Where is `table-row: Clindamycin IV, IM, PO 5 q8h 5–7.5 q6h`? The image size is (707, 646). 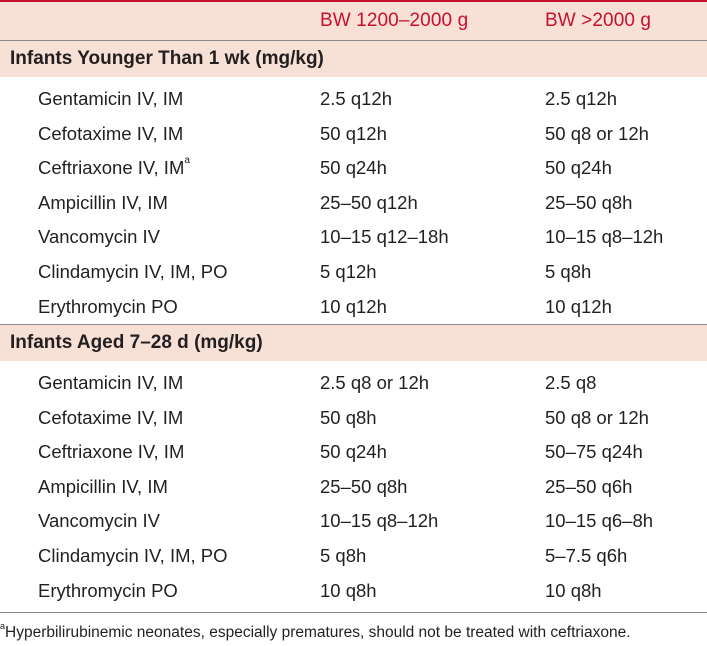 table-row: Clindamycin IV, IM, PO 5 q8h 5–7.5 q6h is located at coordinates (353, 556).